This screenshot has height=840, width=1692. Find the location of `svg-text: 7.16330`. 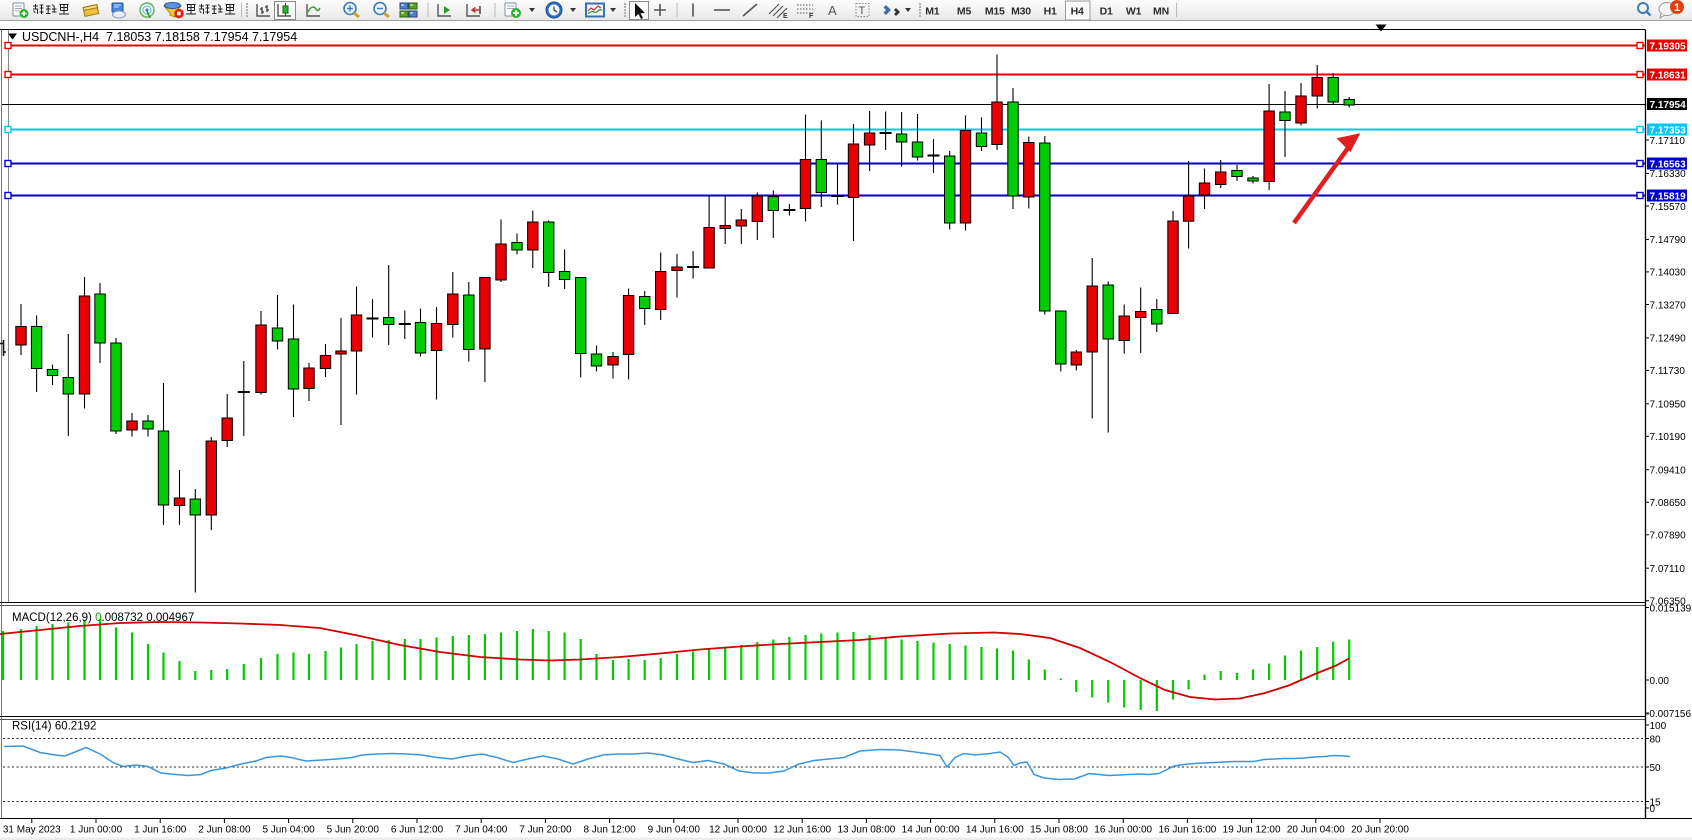

svg-text: 7.16330 is located at coordinates (1668, 174).